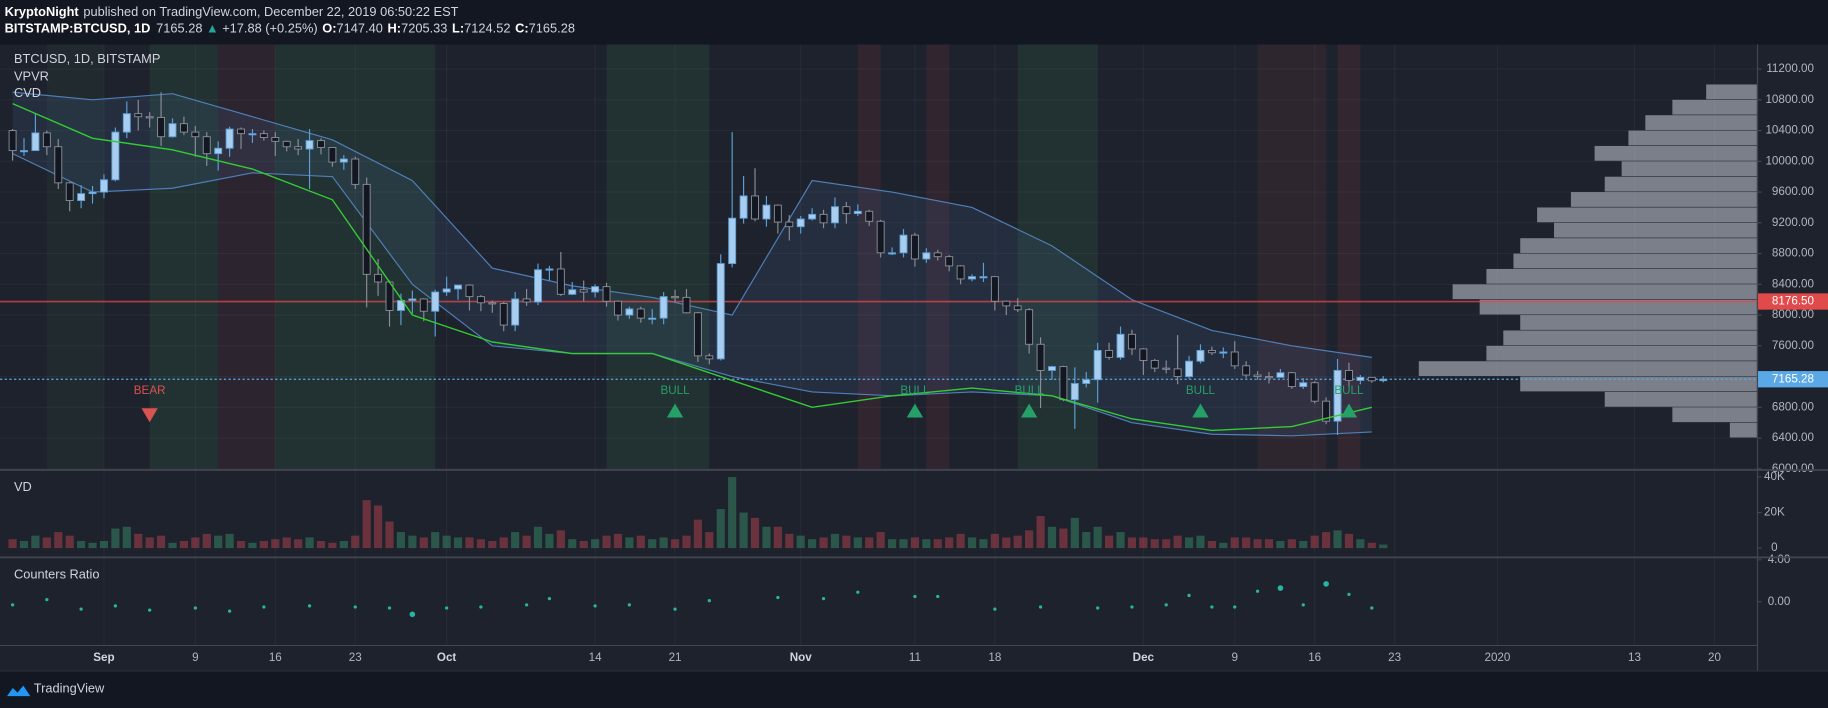 The image size is (1828, 708). I want to click on brand: TradingView, so click(69, 688).